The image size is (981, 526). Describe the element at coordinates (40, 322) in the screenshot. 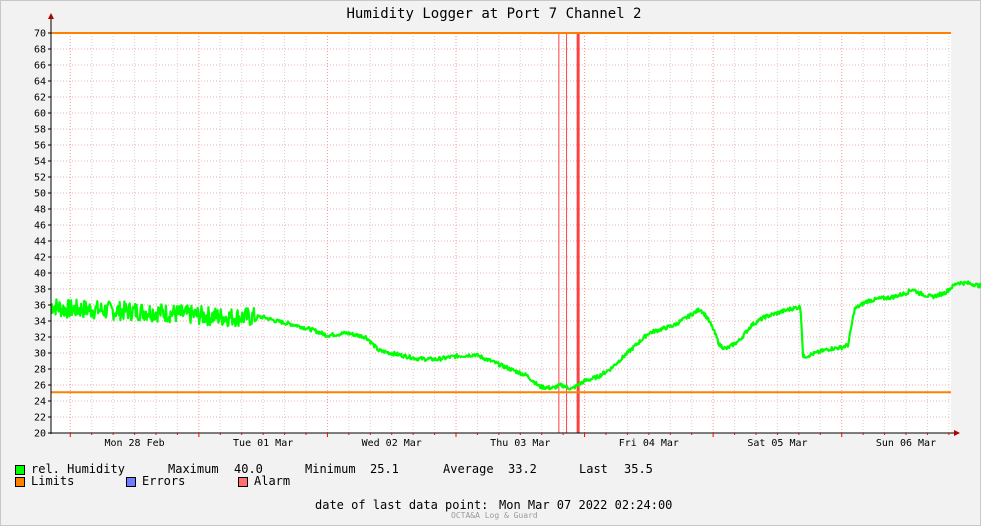

I see `y-tick-label: 34` at that location.